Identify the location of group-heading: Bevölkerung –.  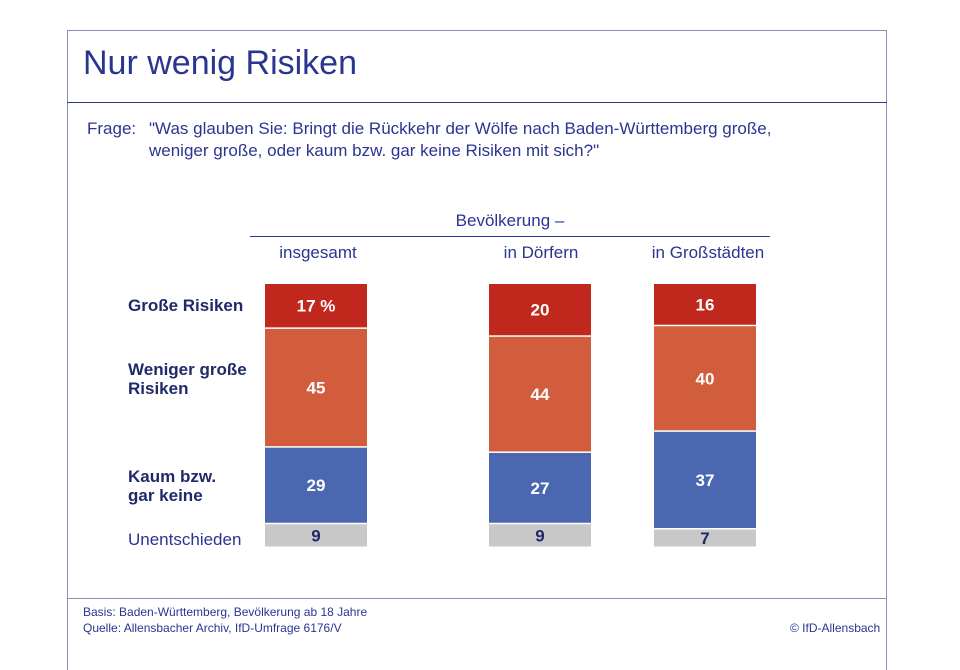
(510, 220).